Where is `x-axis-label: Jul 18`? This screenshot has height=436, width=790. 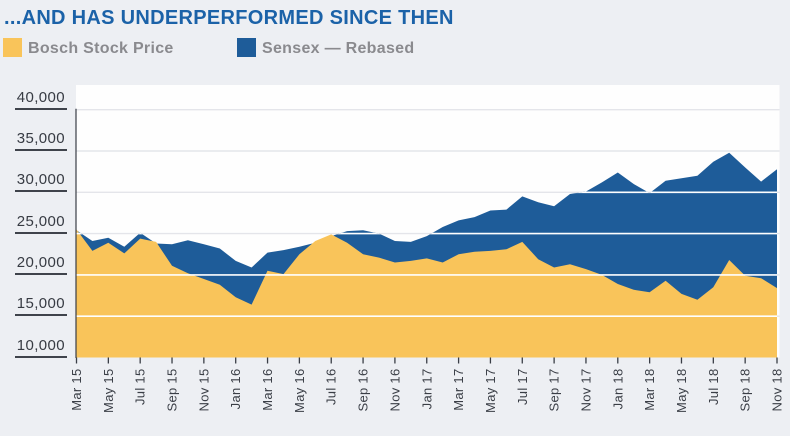 x-axis-label: Jul 18 is located at coordinates (713, 387).